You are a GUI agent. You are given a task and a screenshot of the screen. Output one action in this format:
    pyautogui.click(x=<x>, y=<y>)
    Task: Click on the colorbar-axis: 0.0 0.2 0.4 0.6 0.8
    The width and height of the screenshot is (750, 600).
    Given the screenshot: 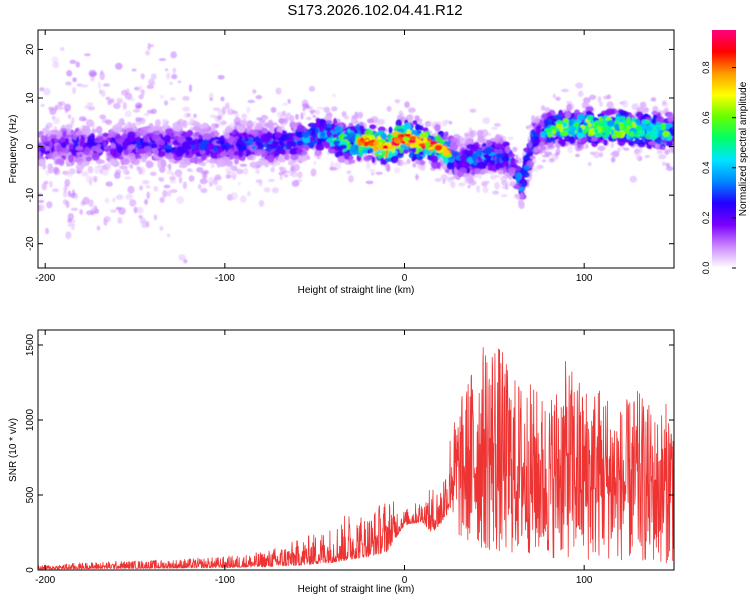 What is the action you would take?
    pyautogui.click(x=718, y=167)
    